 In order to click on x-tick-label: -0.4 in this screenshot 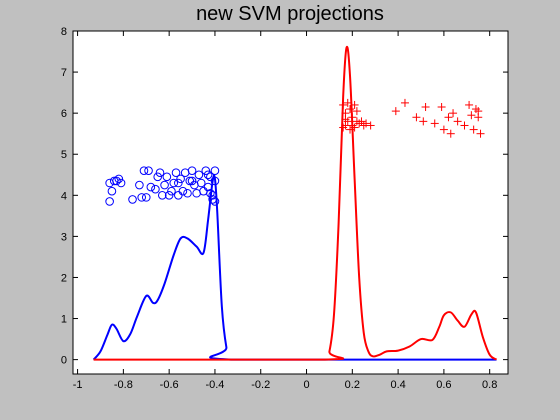, I will do `click(214, 385)`.